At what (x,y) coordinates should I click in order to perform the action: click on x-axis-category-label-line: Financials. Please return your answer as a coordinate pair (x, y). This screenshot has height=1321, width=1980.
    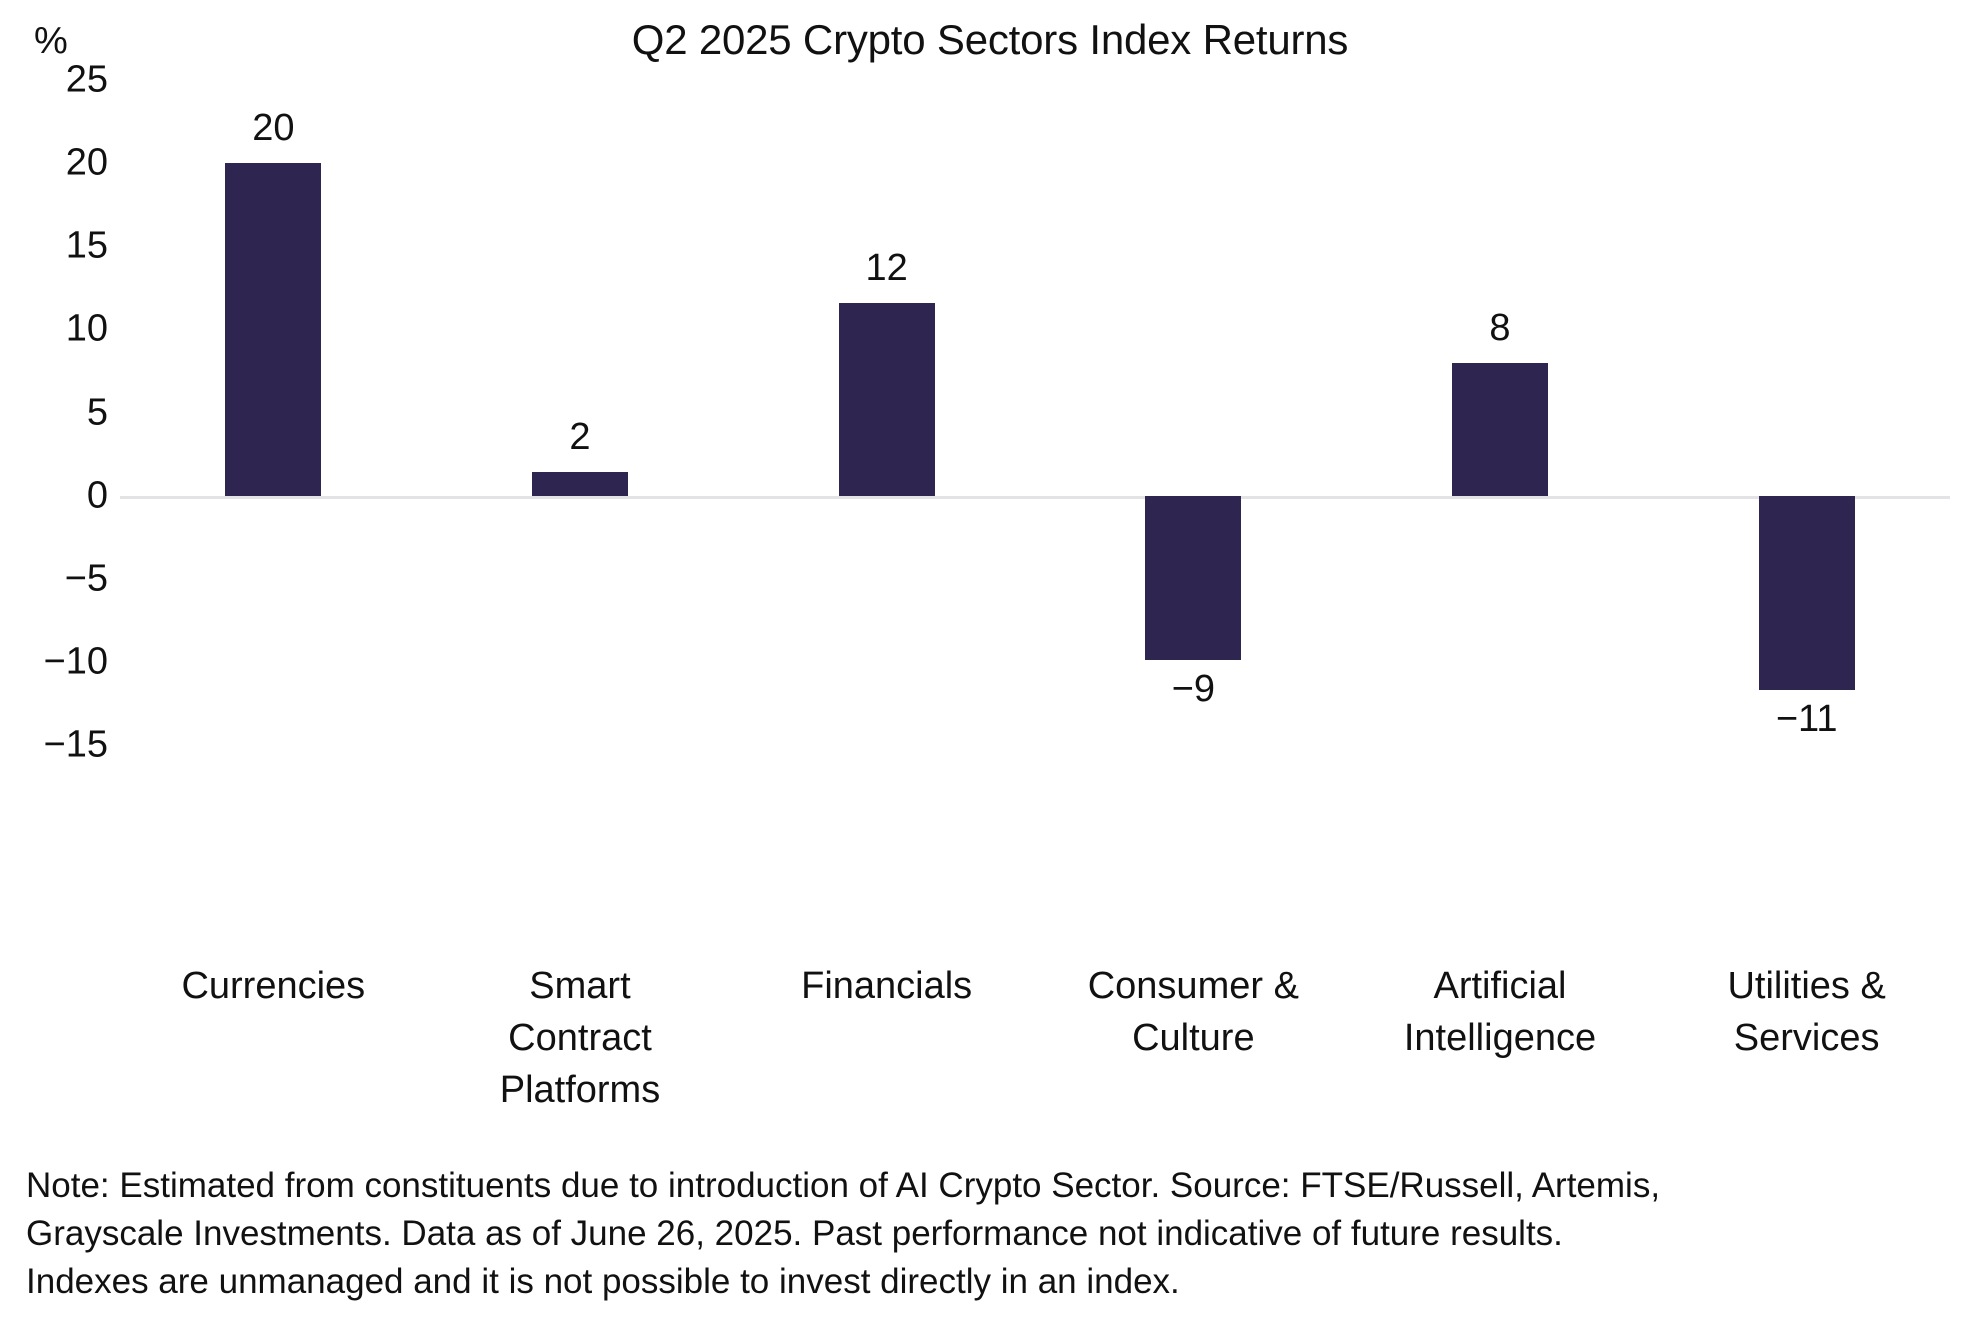
    Looking at the image, I should click on (887, 986).